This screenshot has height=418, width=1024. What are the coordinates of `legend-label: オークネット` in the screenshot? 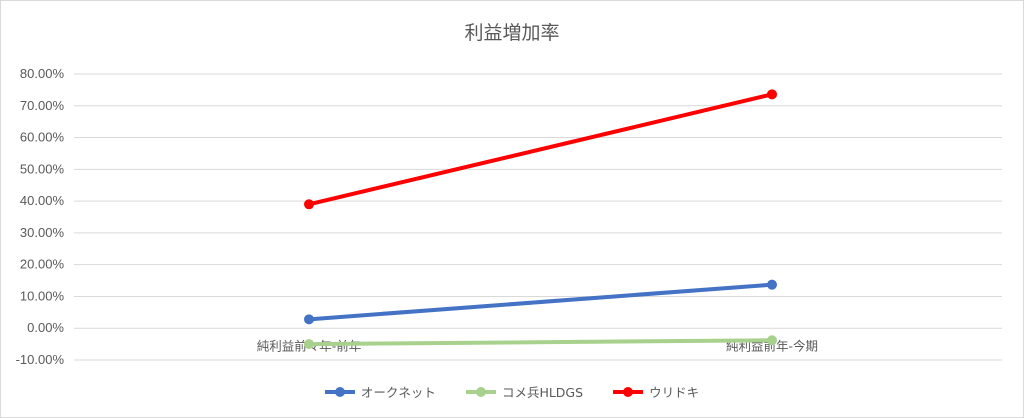 It's located at (398, 392).